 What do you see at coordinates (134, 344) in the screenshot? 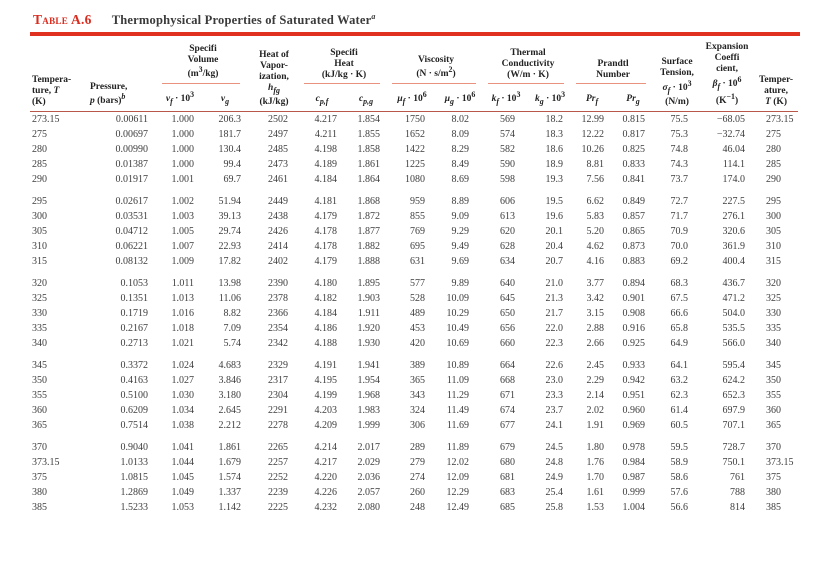
I see `cell-p: 0.2713` at bounding box center [134, 344].